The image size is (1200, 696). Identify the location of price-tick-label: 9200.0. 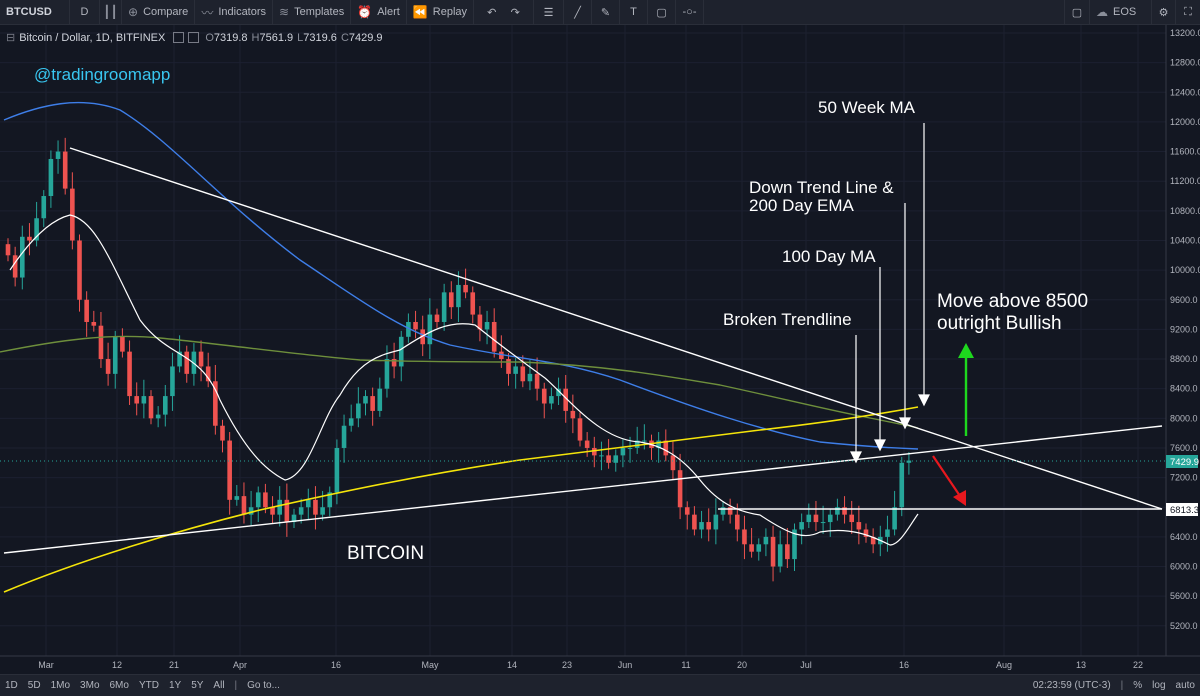
(1184, 329).